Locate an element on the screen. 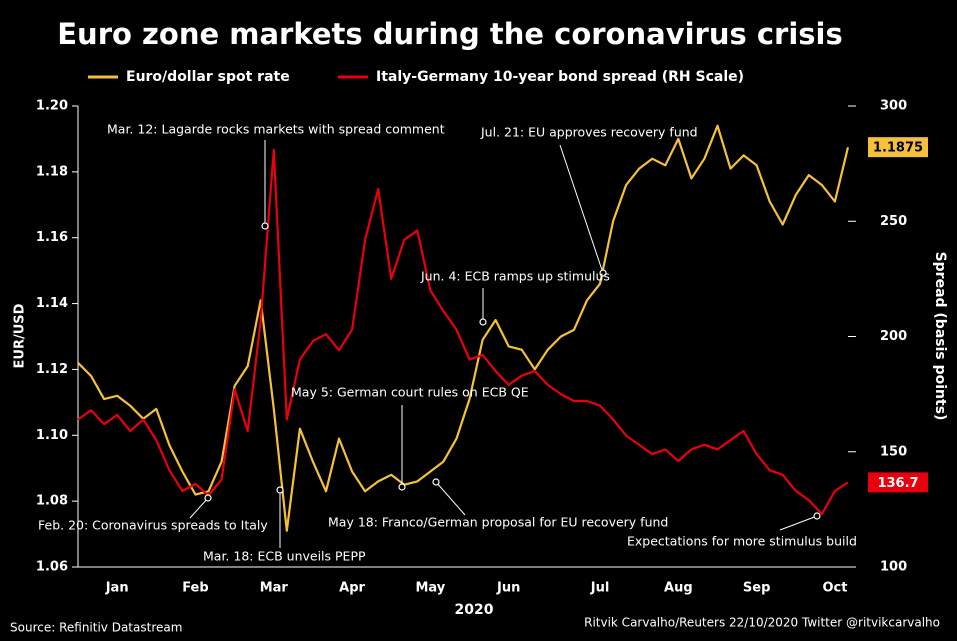 This screenshot has height=641, width=957. x-tick-label: Aug is located at coordinates (678, 588).